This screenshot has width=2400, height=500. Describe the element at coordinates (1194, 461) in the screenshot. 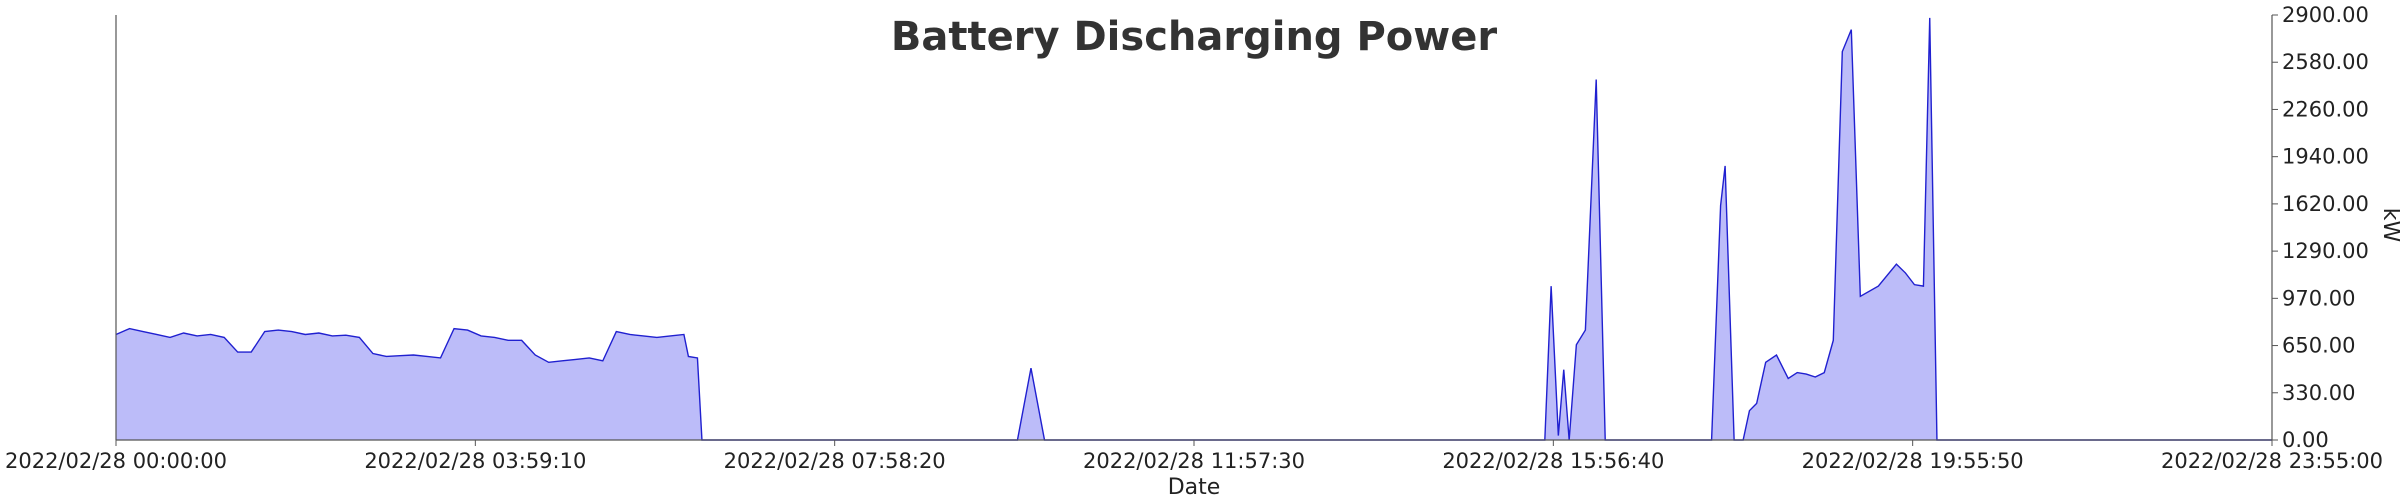

I see `x-tick-label: 2022/02/28 11:57:30` at that location.